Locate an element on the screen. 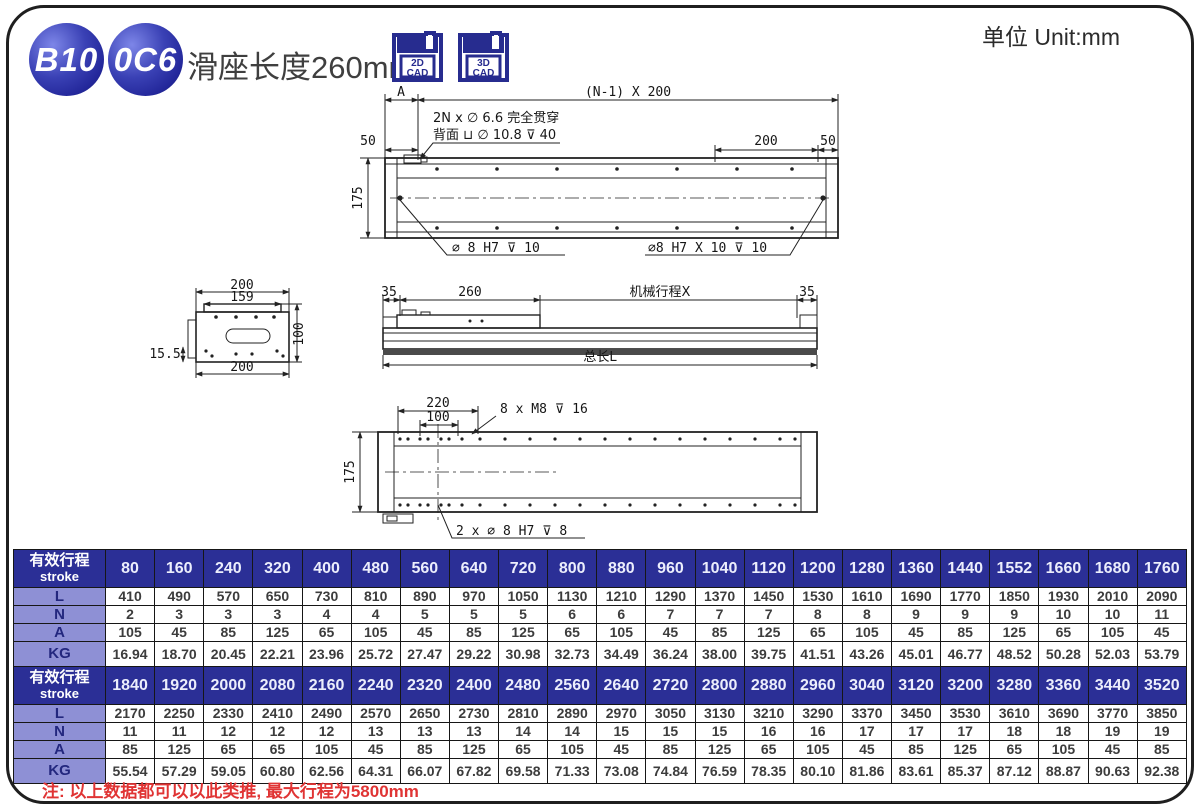  callout-counterbore-line1: 2N x ∅ 6.6 完全贯穿 is located at coordinates (496, 118).